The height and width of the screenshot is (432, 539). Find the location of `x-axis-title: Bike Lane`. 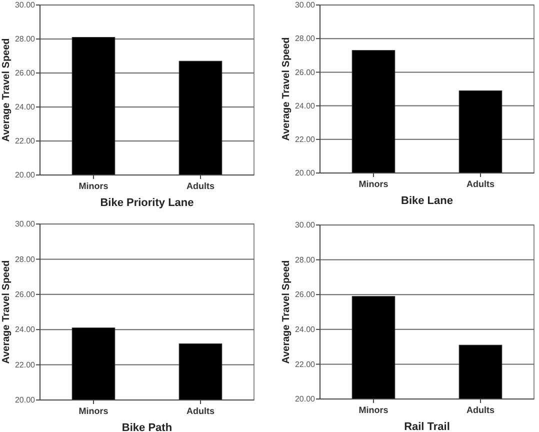

x-axis-title: Bike Lane is located at coordinates (427, 201).